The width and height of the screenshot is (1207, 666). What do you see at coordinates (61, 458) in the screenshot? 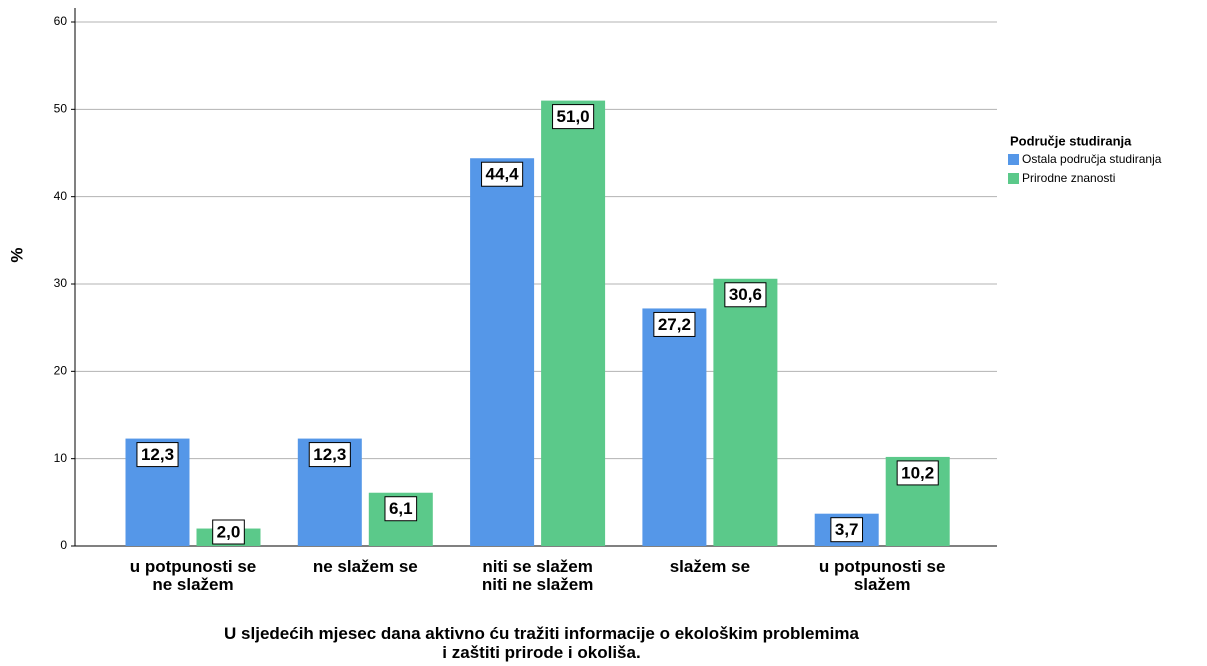
I see `y-tick-label: 10` at bounding box center [61, 458].